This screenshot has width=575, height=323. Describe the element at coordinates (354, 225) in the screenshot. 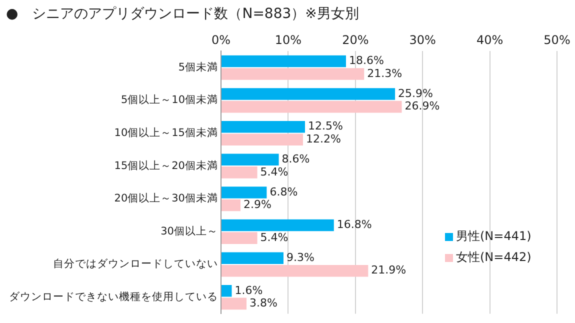

I see `data-label: 16.8%` at that location.